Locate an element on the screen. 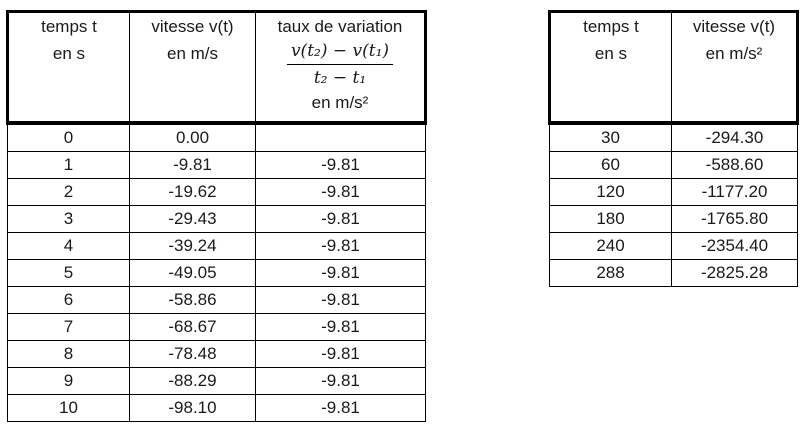 The image size is (804, 434). cell-v: -39.24 is located at coordinates (192, 246).